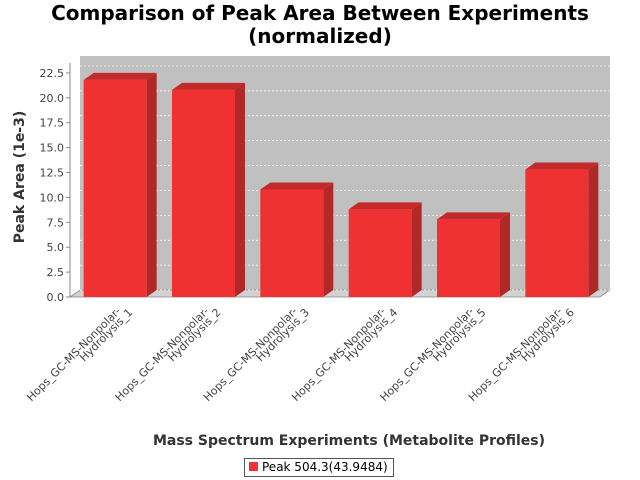  I want to click on legend-swatch, so click(253, 466).